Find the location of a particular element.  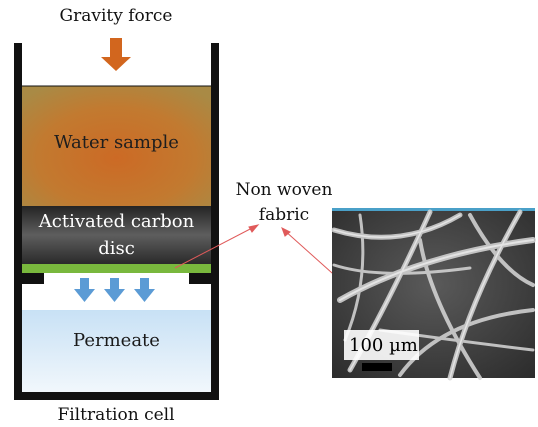

support-right is located at coordinates (200, 278).